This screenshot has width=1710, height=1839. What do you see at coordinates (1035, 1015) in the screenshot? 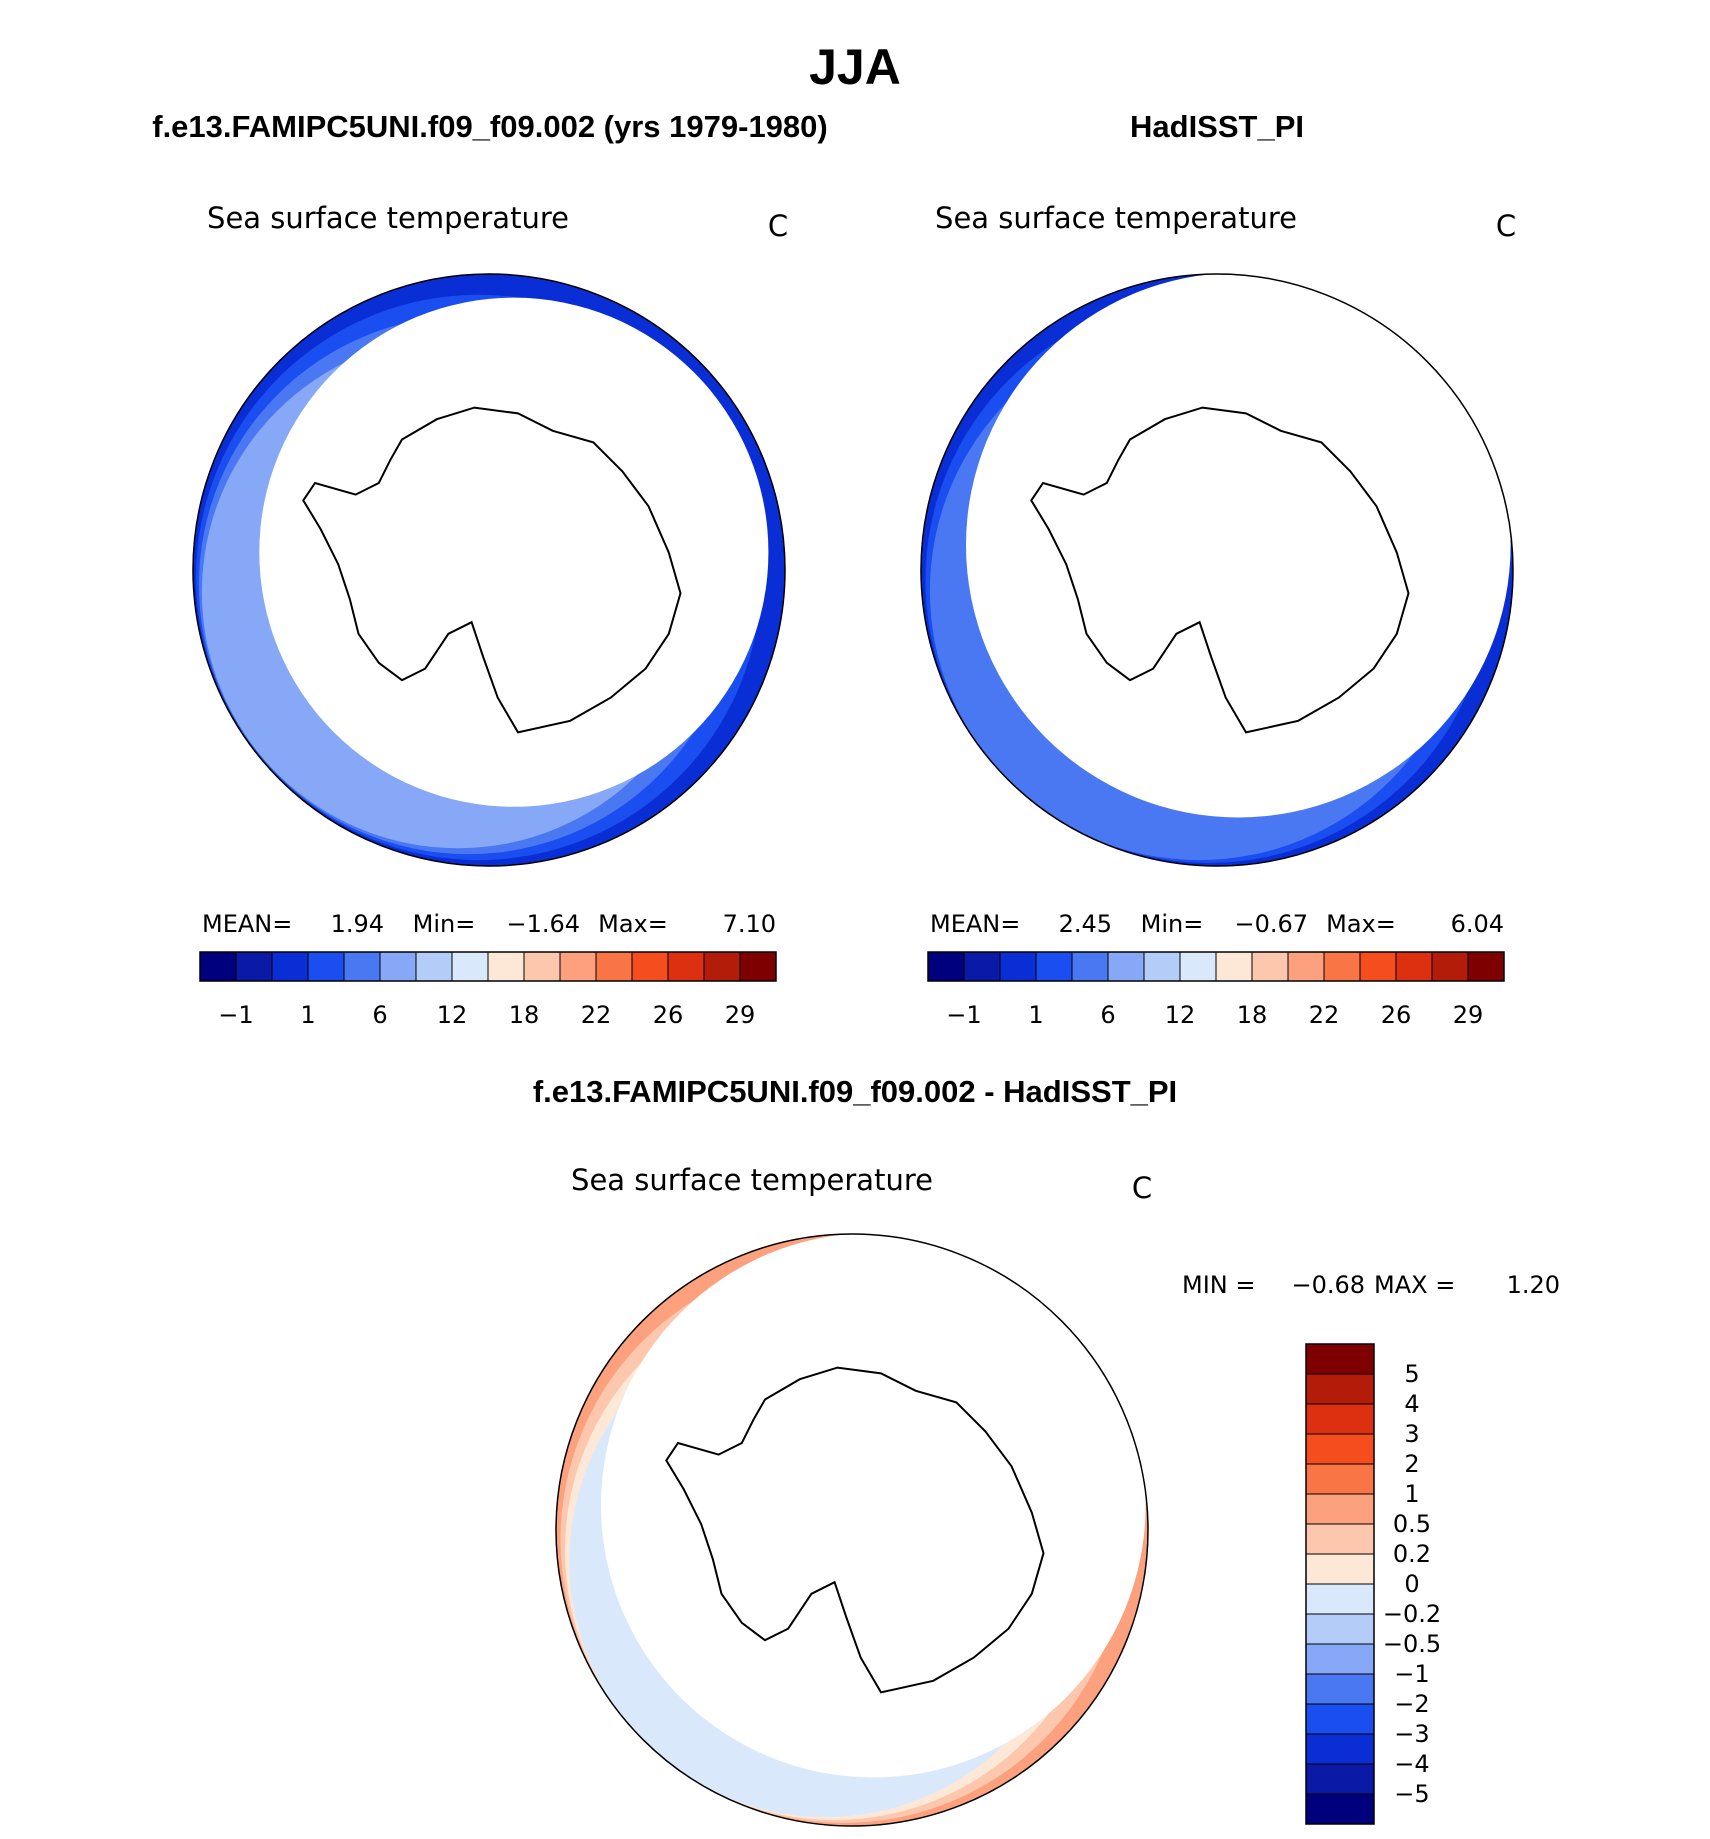
I see `panel-2-colorbar-tick-1: 1` at bounding box center [1035, 1015].